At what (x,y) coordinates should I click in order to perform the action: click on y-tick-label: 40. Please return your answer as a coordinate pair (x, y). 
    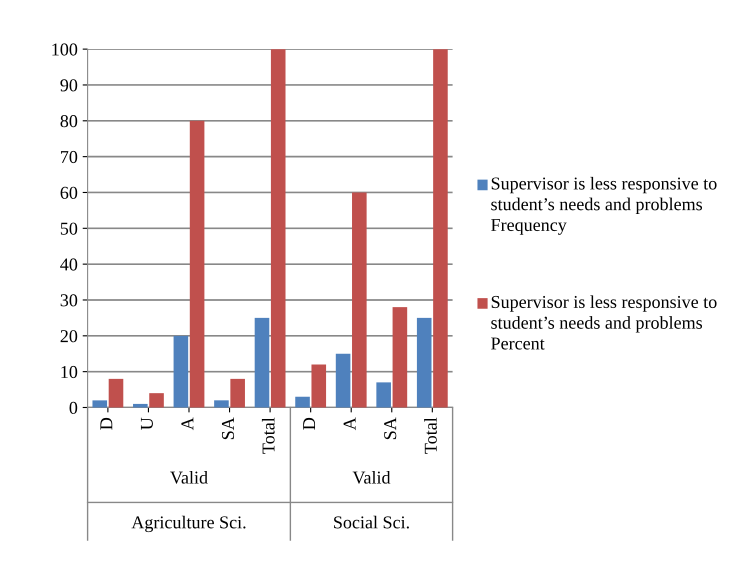
    Looking at the image, I should click on (69, 264).